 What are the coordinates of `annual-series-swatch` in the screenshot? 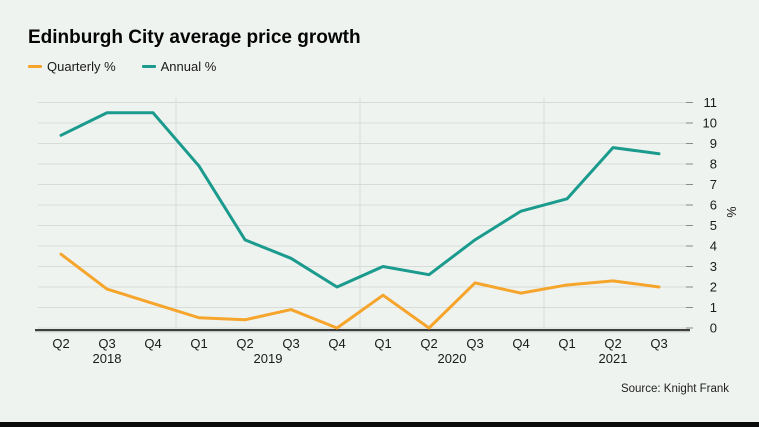 It's located at (148, 66).